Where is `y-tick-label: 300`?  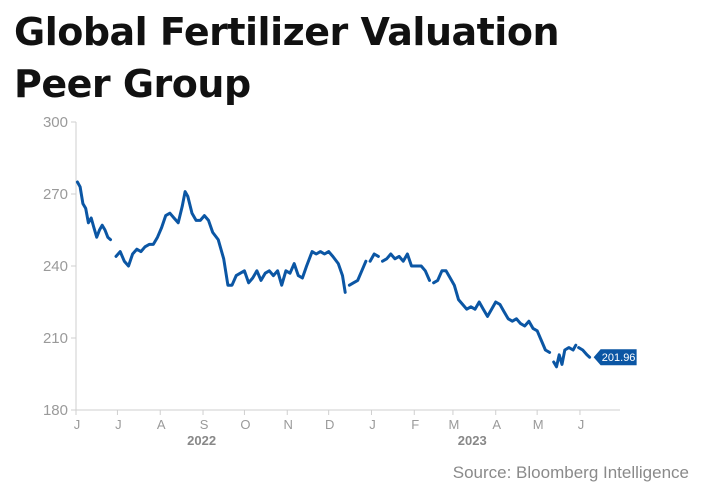
y-tick-label: 300 is located at coordinates (55, 122).